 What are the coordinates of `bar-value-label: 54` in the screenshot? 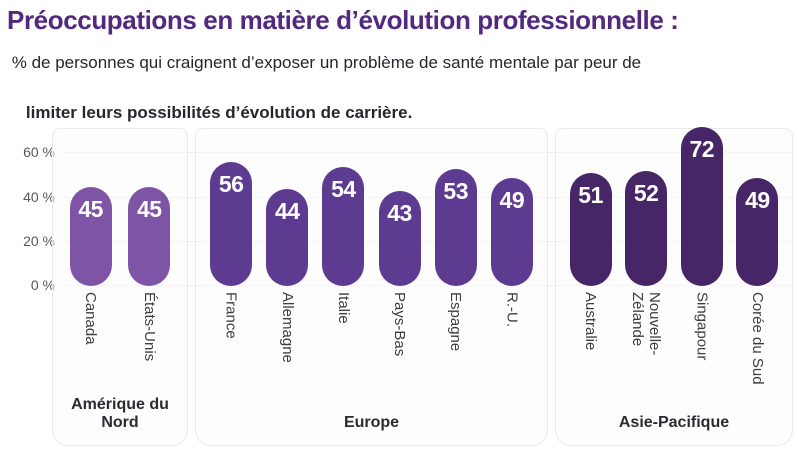 It's located at (343, 189).